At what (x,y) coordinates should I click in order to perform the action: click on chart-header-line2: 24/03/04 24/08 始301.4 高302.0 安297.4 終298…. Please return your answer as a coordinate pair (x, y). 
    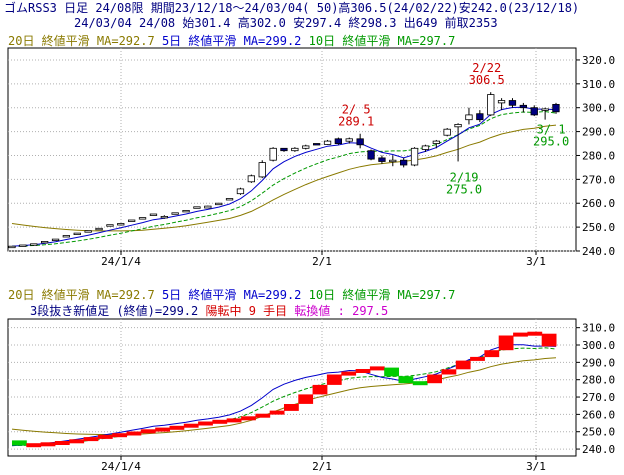
    Looking at the image, I should click on (349, 23).